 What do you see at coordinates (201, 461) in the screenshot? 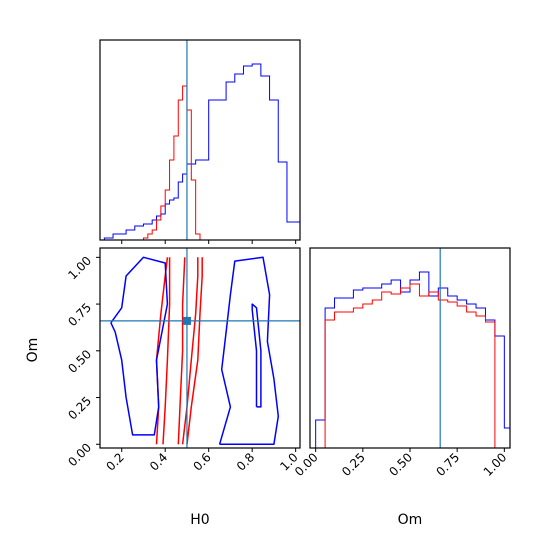
I see `x-tick-label-h0: 0.6` at bounding box center [201, 461].